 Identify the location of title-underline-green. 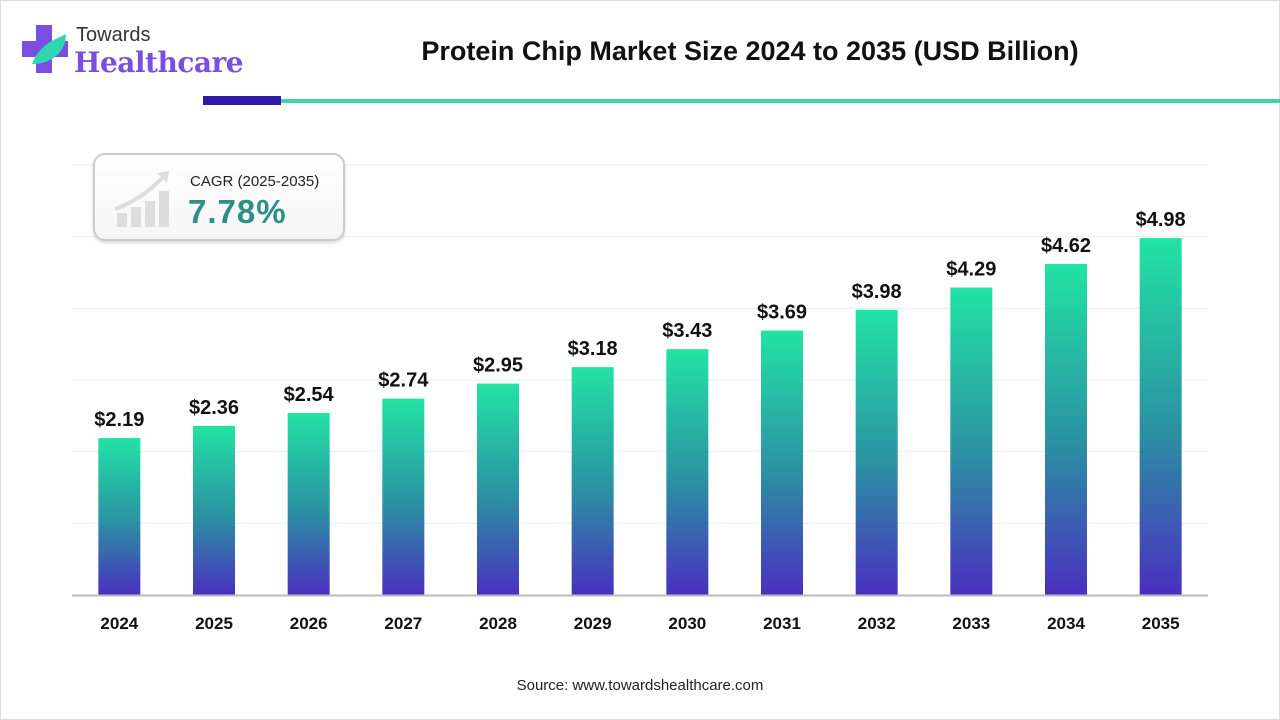
(780, 101).